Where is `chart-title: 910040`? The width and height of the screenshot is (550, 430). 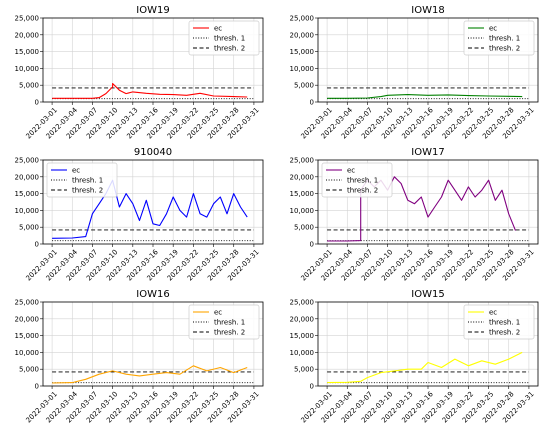 chart-title: 910040 is located at coordinates (153, 152).